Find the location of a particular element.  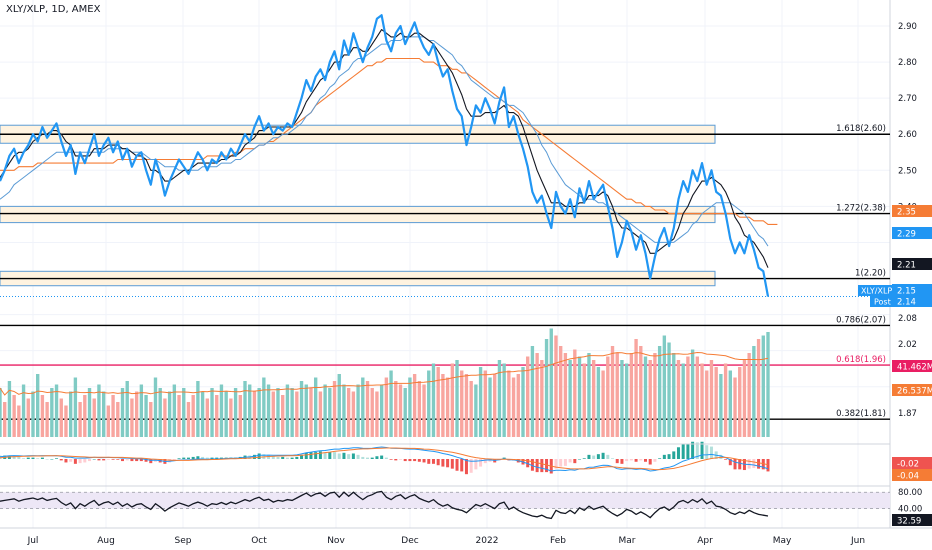

x-tick-label: Mar is located at coordinates (627, 541).